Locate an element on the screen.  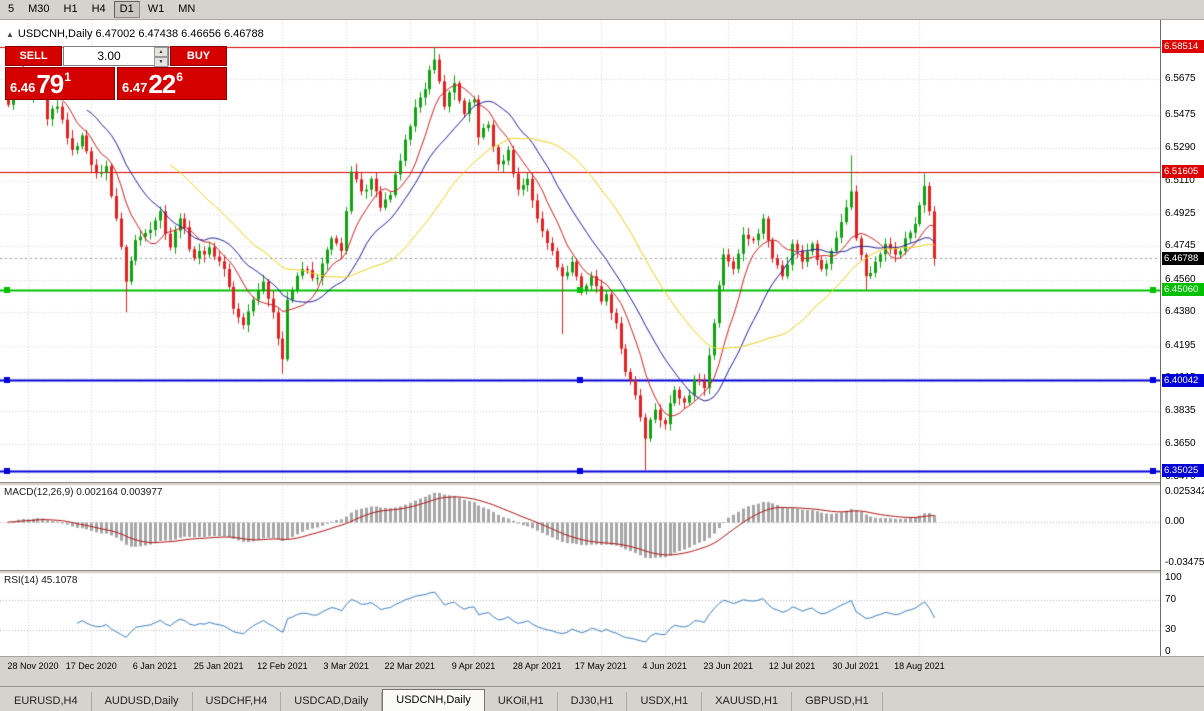
sell-price-display: 6.46 79 1 is located at coordinates (60, 83).